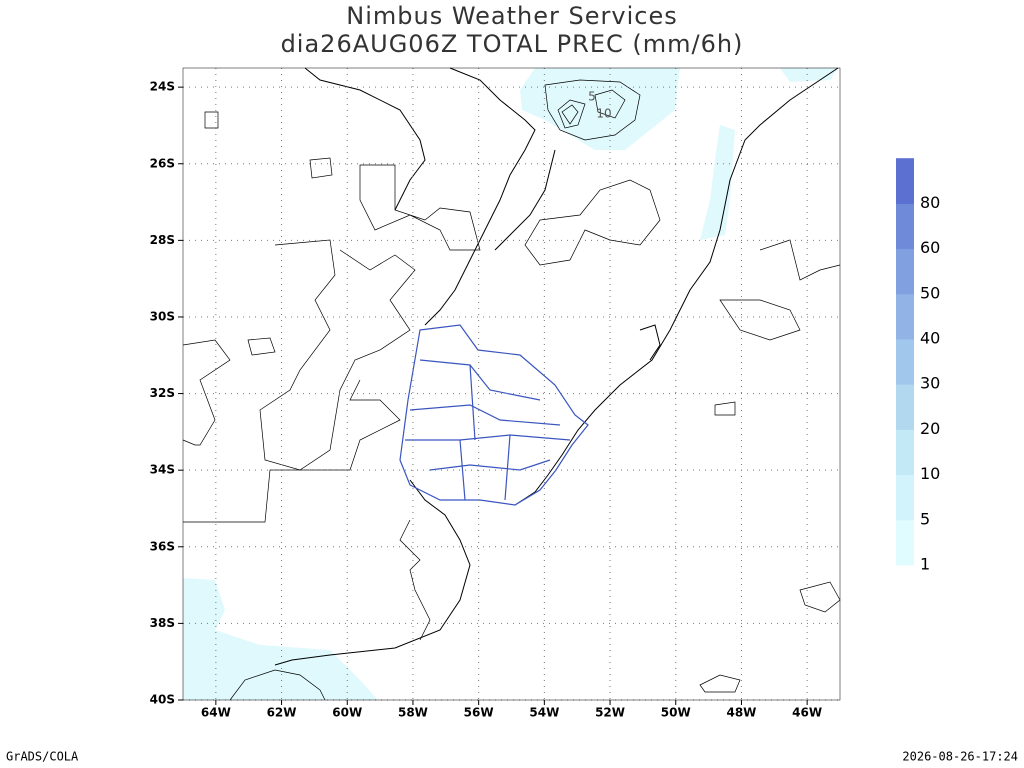  What do you see at coordinates (413, 713) in the screenshot?
I see `x-tick-label: 58W` at bounding box center [413, 713].